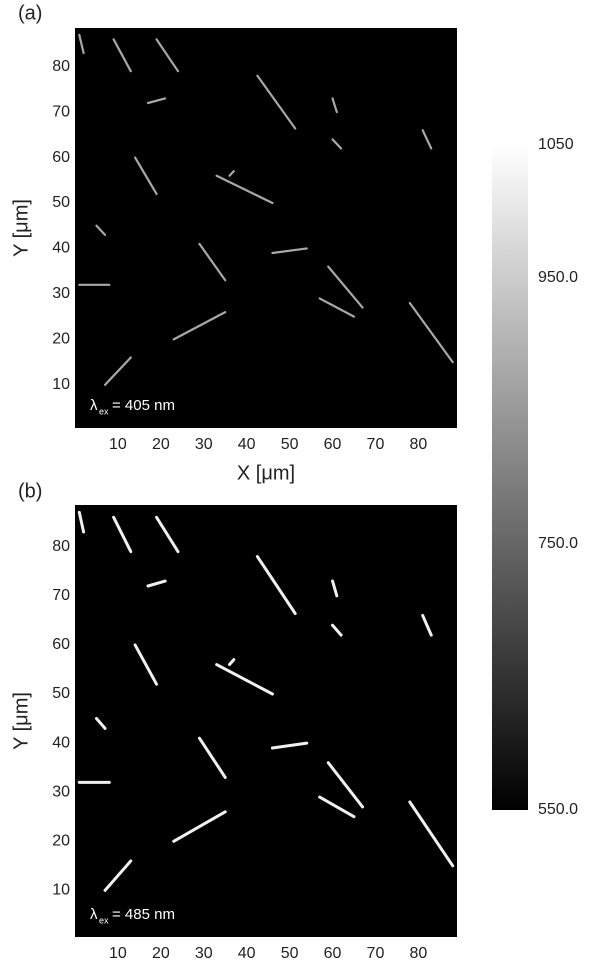 Image resolution: width=590 pixels, height=971 pixels. What do you see at coordinates (30, 491) in the screenshot?
I see `panel-label: (b)` at bounding box center [30, 491].